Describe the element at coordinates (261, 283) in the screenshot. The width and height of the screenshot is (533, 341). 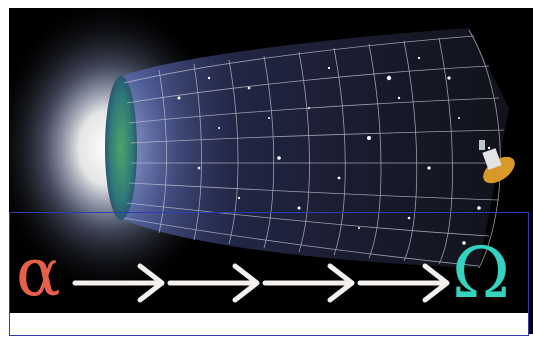
I see `arrow-sequence` at that location.